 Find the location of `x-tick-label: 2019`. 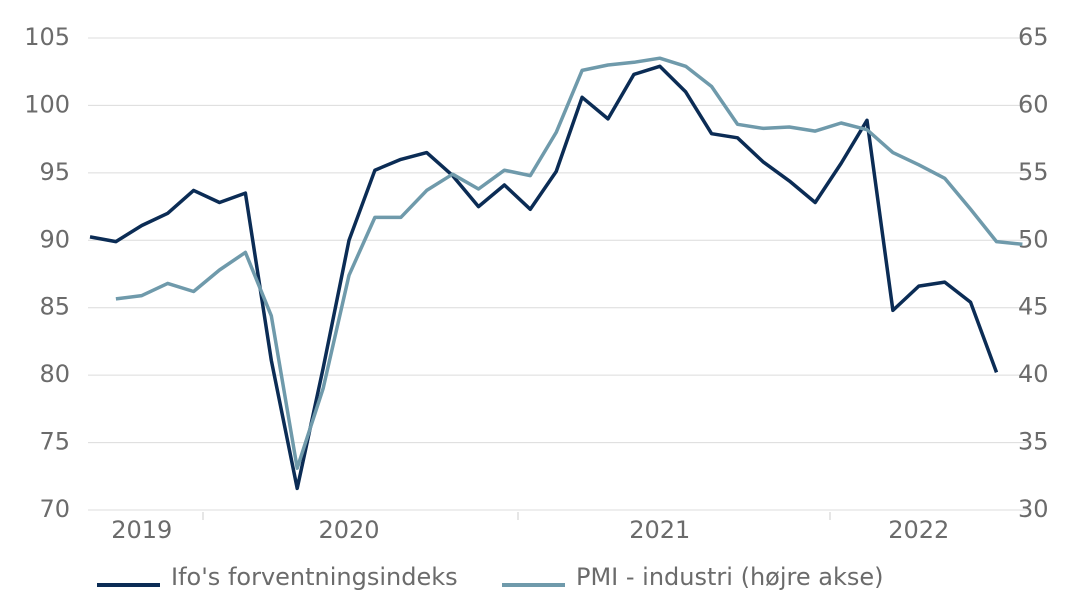

x-tick-label: 2019 is located at coordinates (141, 530).